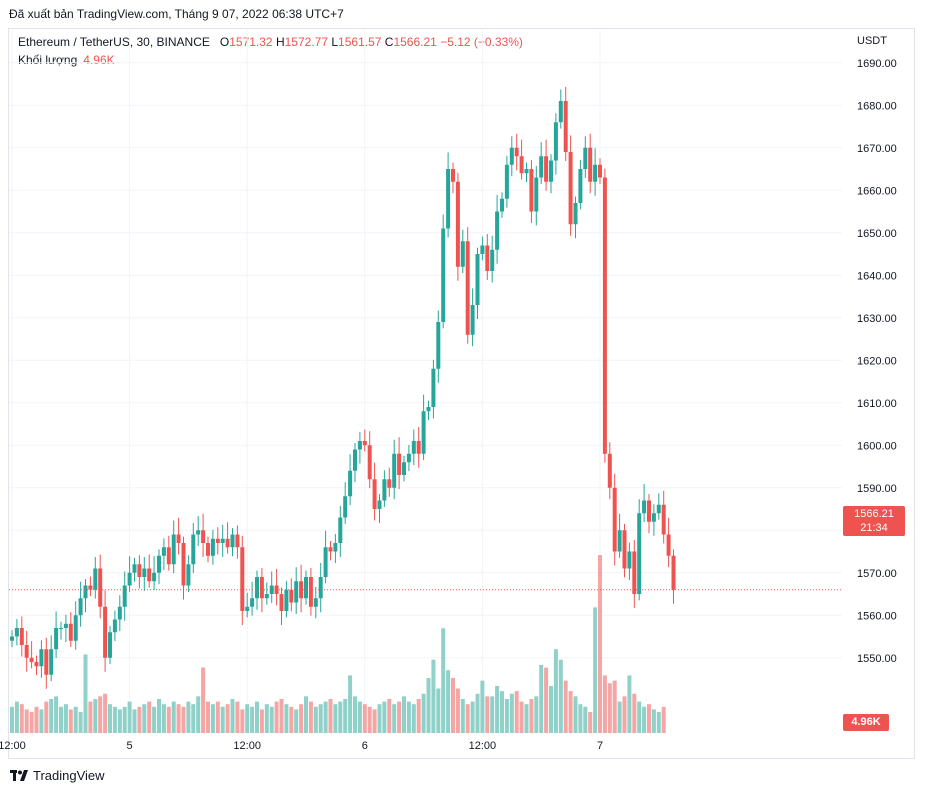 This screenshot has height=794, width=926. I want to click on footer-brand: TradingView, so click(57, 775).